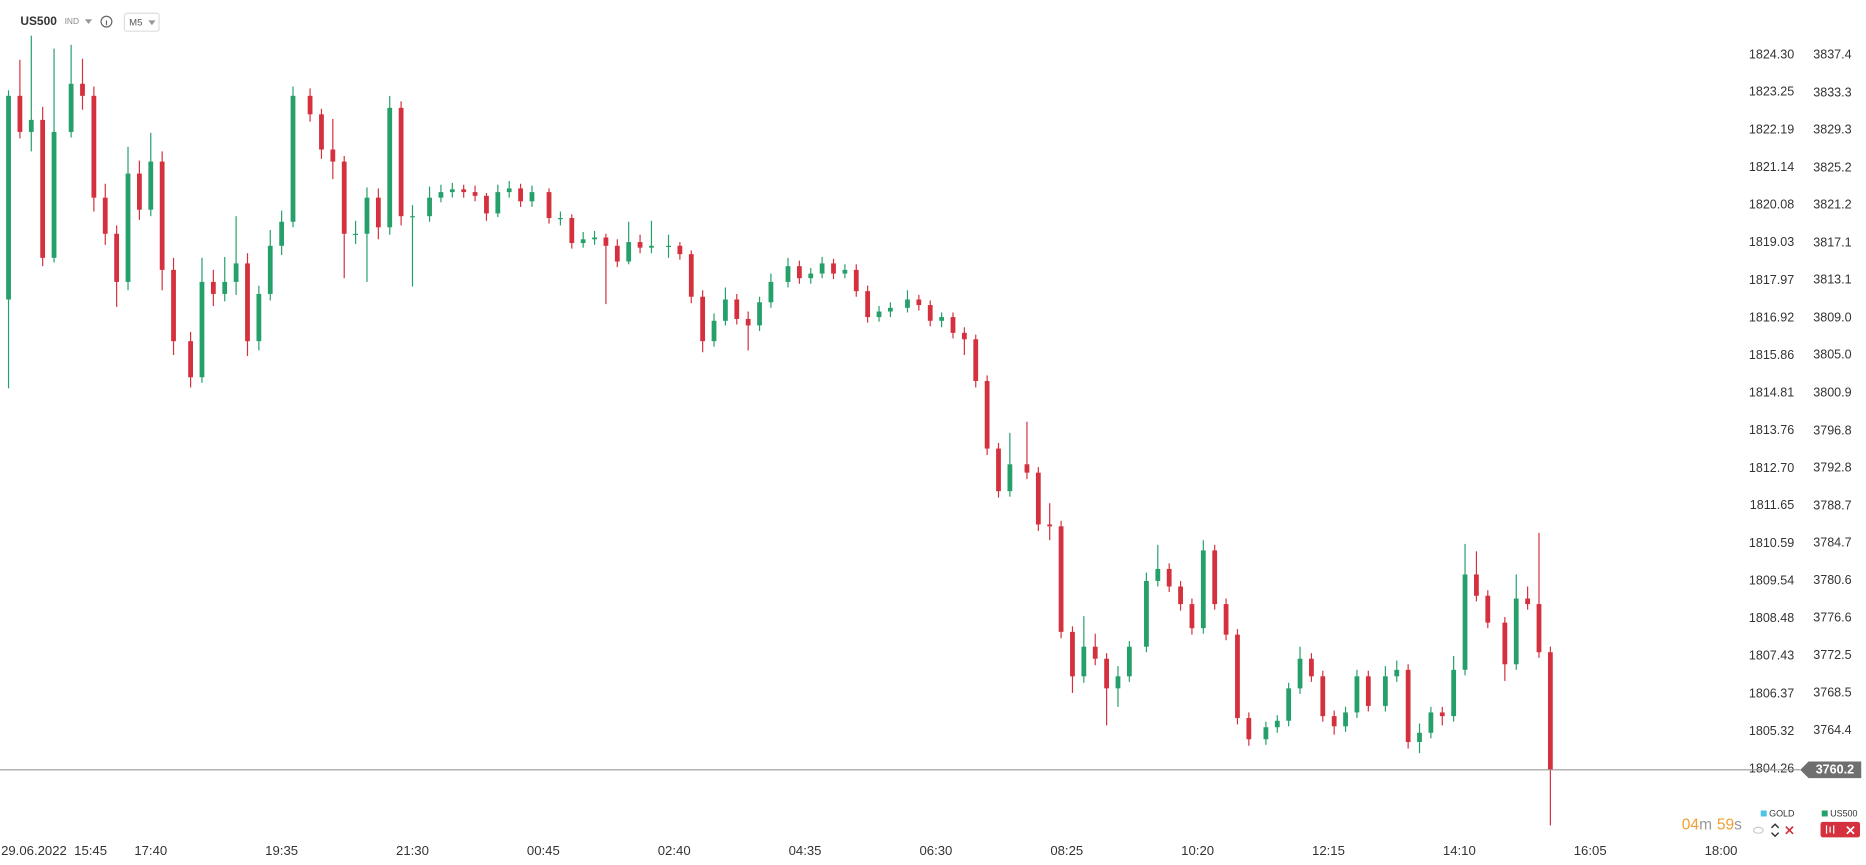  Describe the element at coordinates (1830, 829) in the screenshot. I see `remove-button-icon` at that location.